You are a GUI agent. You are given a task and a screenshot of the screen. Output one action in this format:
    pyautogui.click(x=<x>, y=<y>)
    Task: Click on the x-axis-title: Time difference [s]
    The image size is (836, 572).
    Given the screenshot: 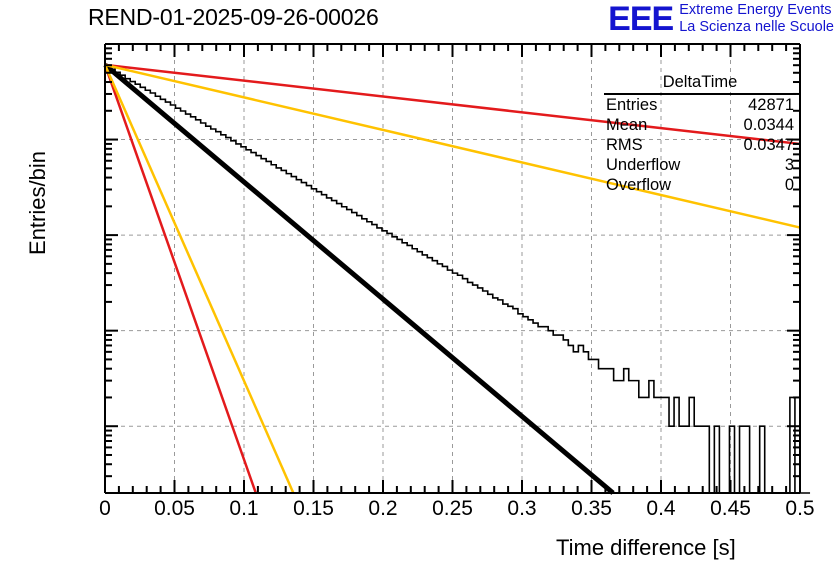 What is the action you would take?
    pyautogui.click(x=646, y=547)
    